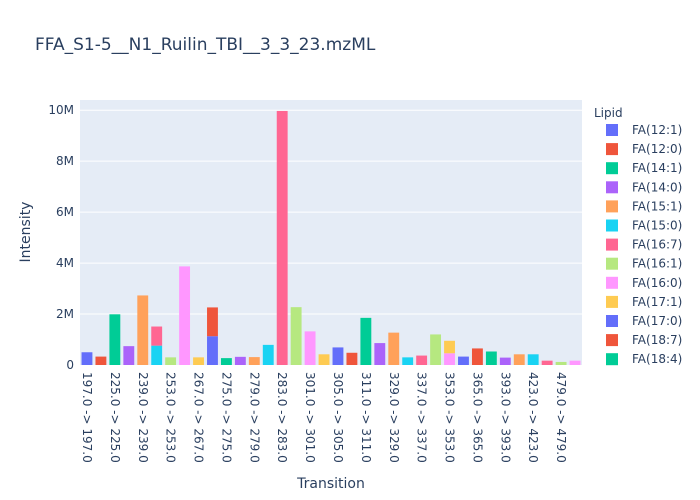  Describe the element at coordinates (657, 321) in the screenshot. I see `legend-label: FA(17:0)` at that location.